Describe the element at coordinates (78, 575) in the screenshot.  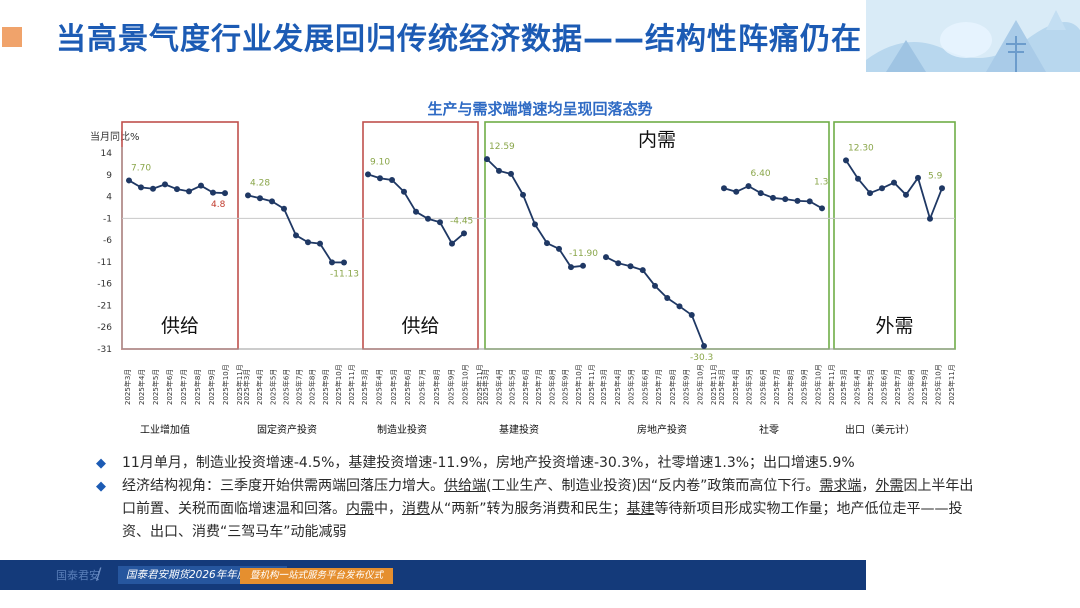
I see `footer-logo: 国泰君安` at that location.